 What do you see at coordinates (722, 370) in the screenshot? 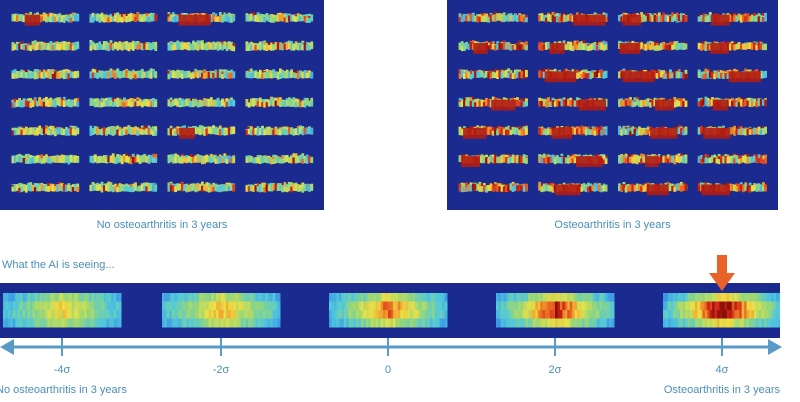
I see `tick-label-pos4: 4σ` at bounding box center [722, 370].